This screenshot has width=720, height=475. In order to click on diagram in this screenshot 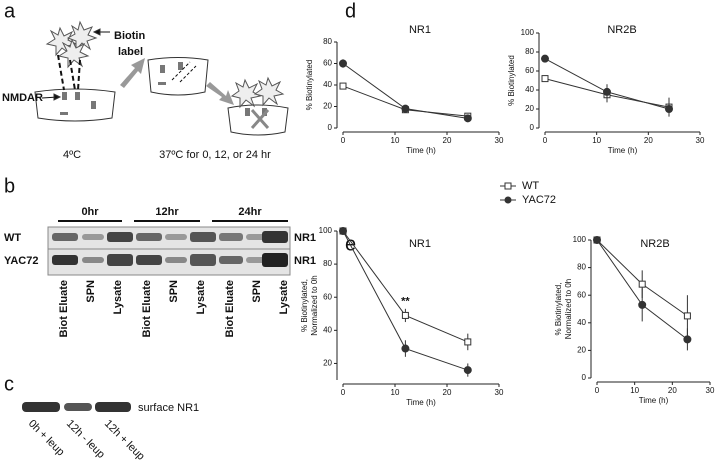, I will do `click(161, 78)`.